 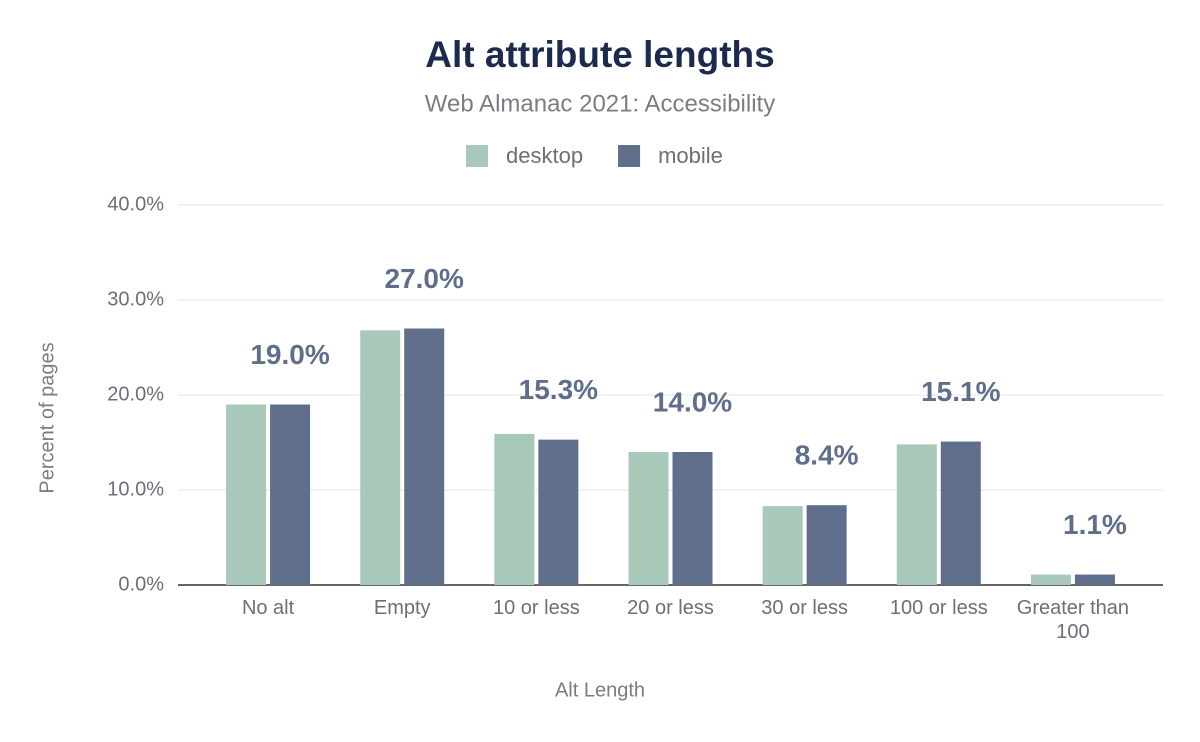 I want to click on legend-label: desktop, so click(x=544, y=155).